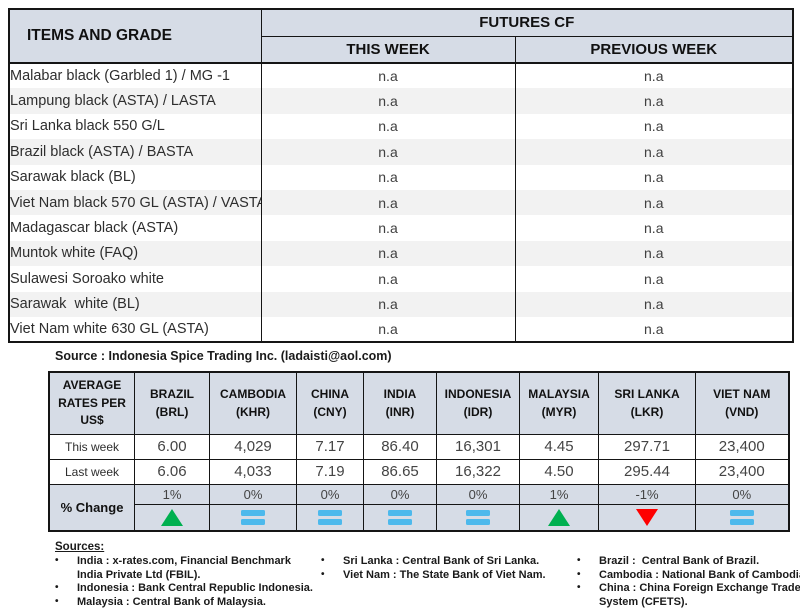 Image resolution: width=800 pixels, height=609 pixels. Describe the element at coordinates (253, 403) in the screenshot. I see `column-header-cambodia: CAMBODIA (KHR)` at that location.